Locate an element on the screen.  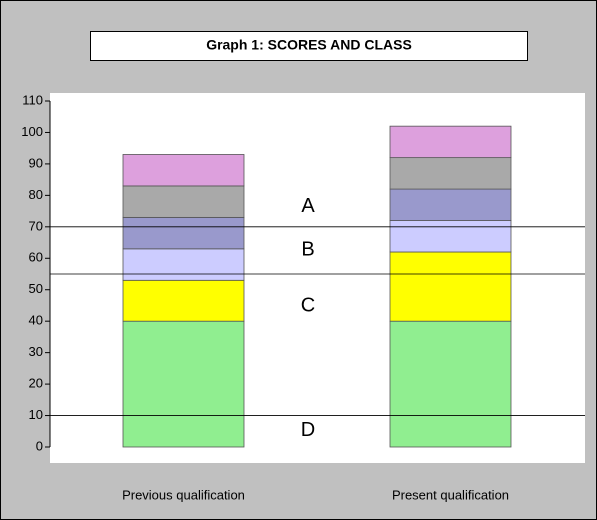
y-tick-label: 30 is located at coordinates (36, 351).